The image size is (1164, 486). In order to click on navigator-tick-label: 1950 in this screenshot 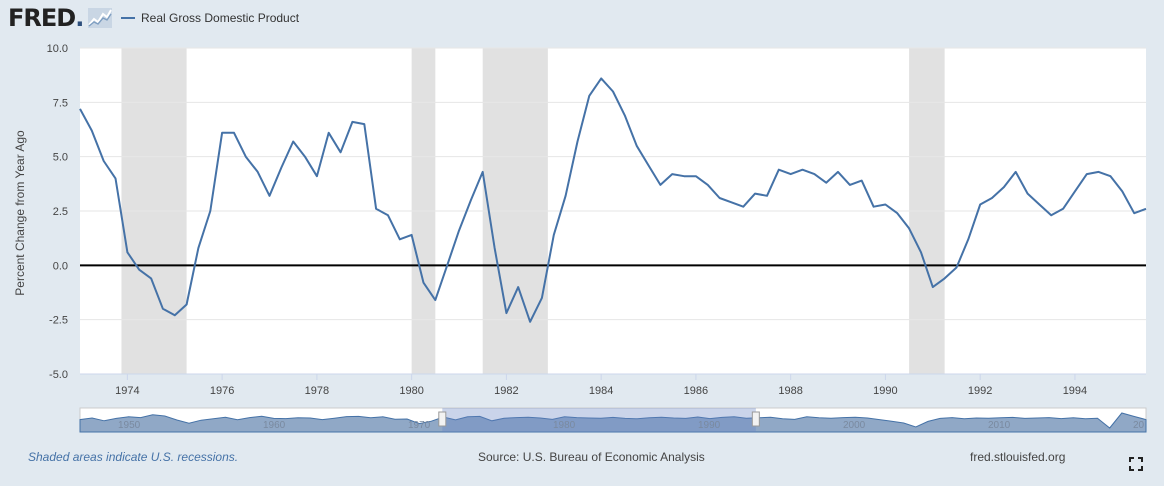, I will do `click(129, 425)`.